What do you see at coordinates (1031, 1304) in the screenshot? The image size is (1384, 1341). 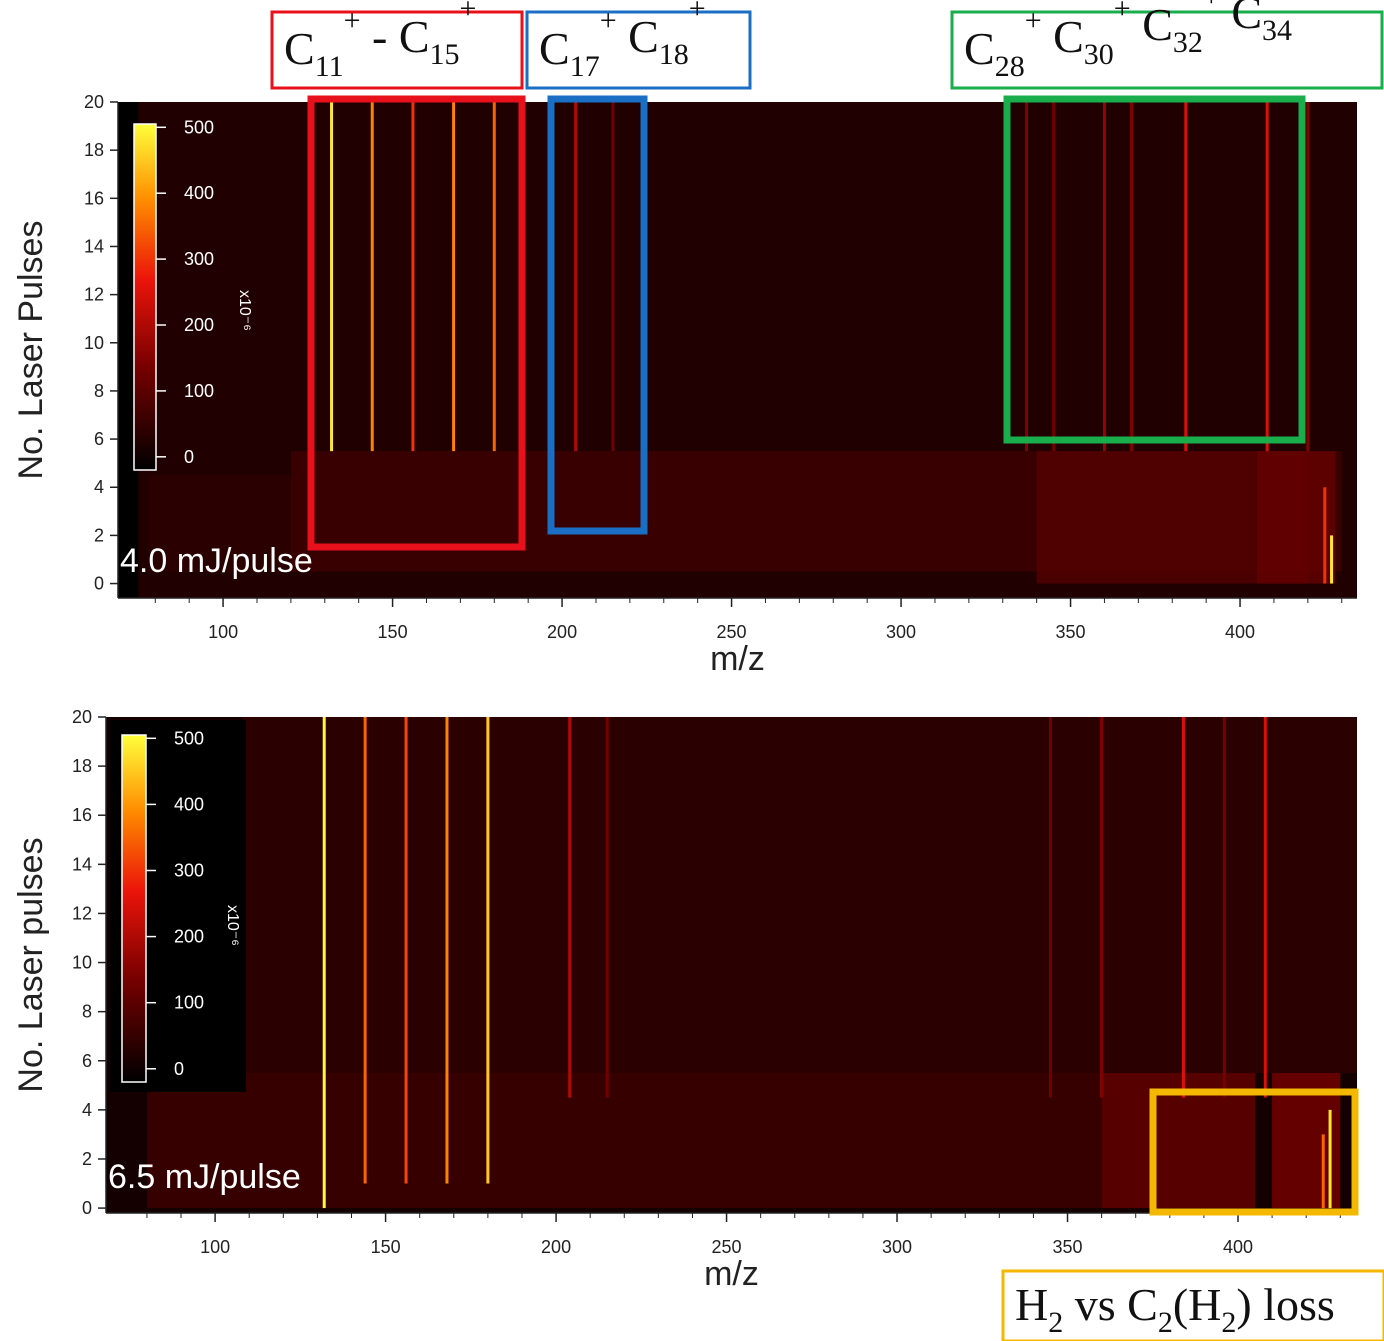 I see `label-part: H` at bounding box center [1031, 1304].